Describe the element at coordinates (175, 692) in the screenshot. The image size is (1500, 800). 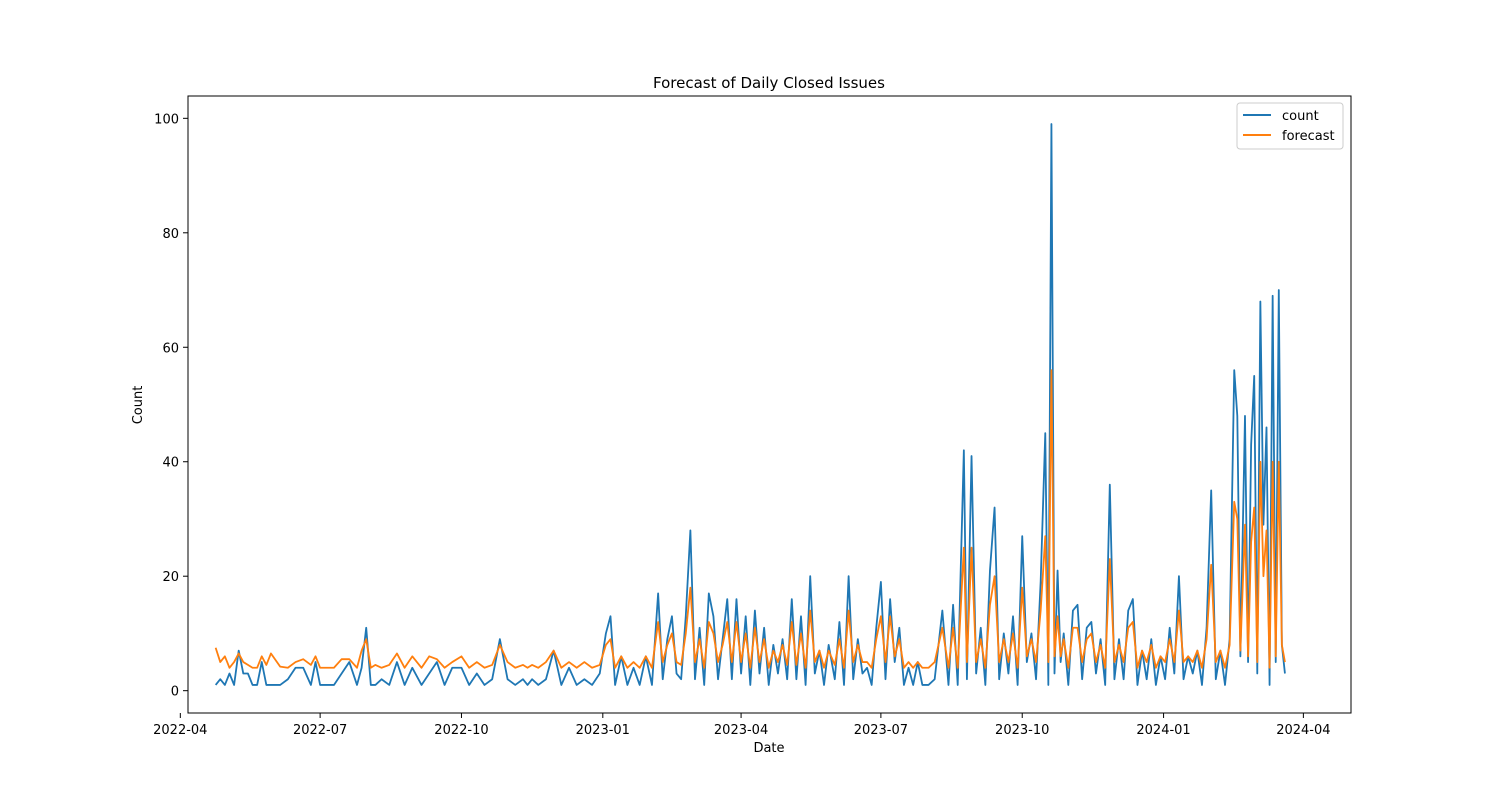
I see `y-tick-label: 0` at that location.